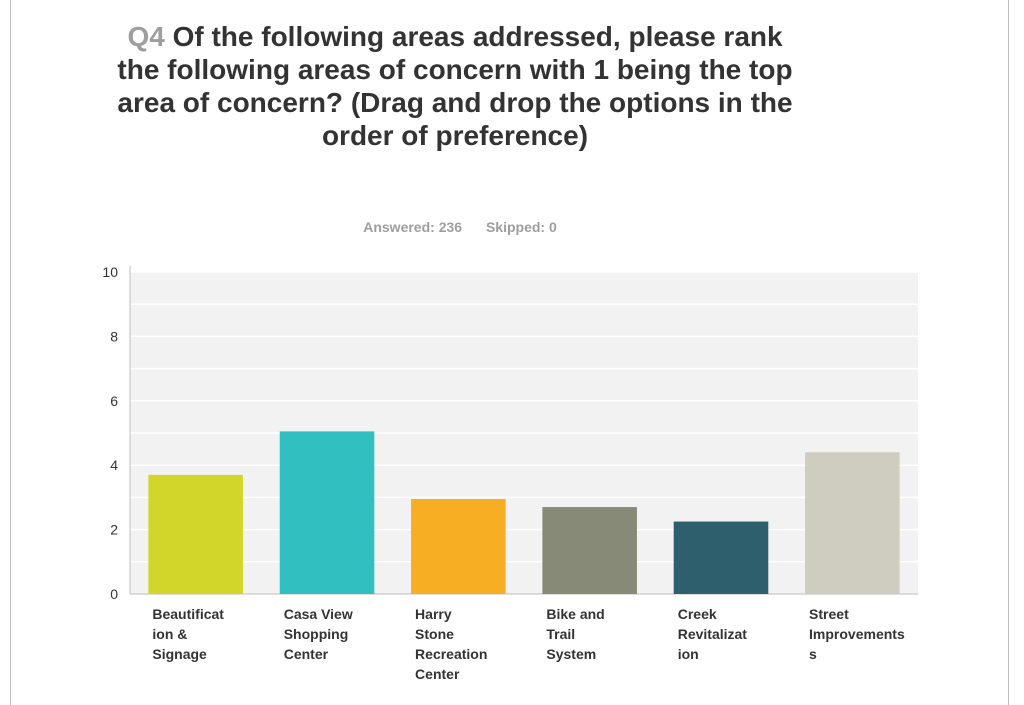 The width and height of the screenshot is (1024, 705). I want to click on y-tick-label: 2, so click(114, 530).